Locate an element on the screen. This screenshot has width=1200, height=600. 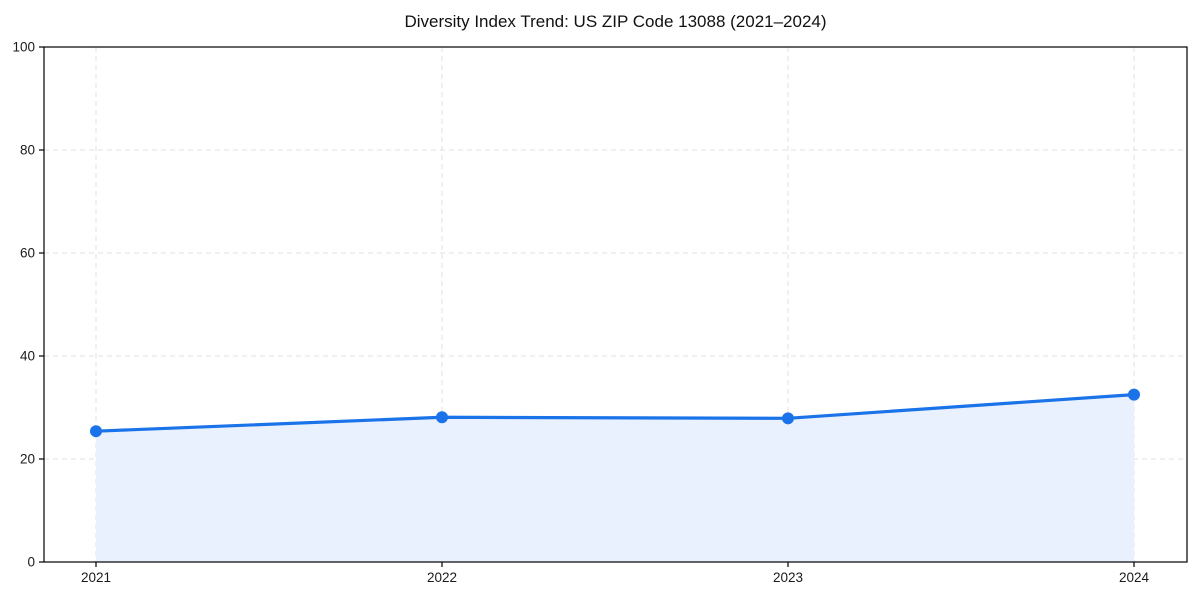
x-axis-tick-label: 2023 is located at coordinates (788, 577).